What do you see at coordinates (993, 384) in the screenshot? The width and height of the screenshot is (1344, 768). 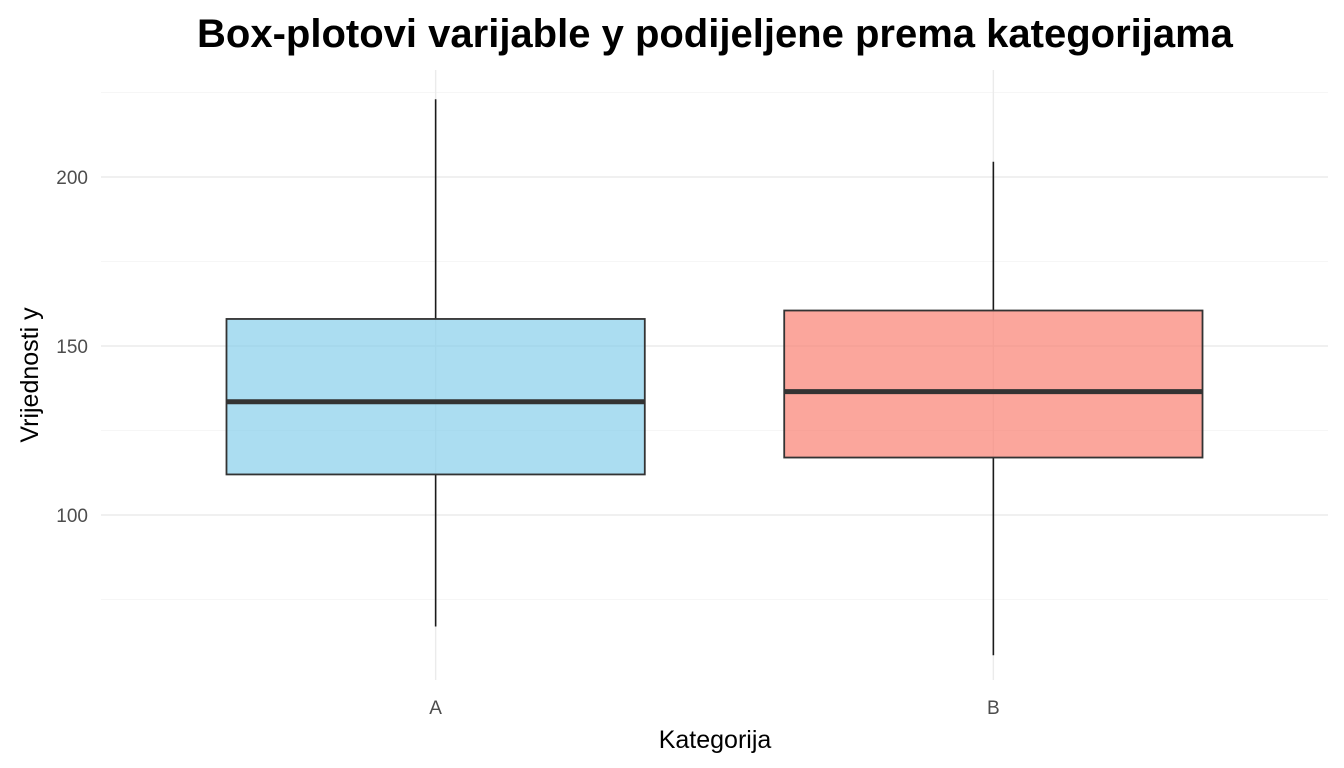 I see `box-b` at bounding box center [993, 384].